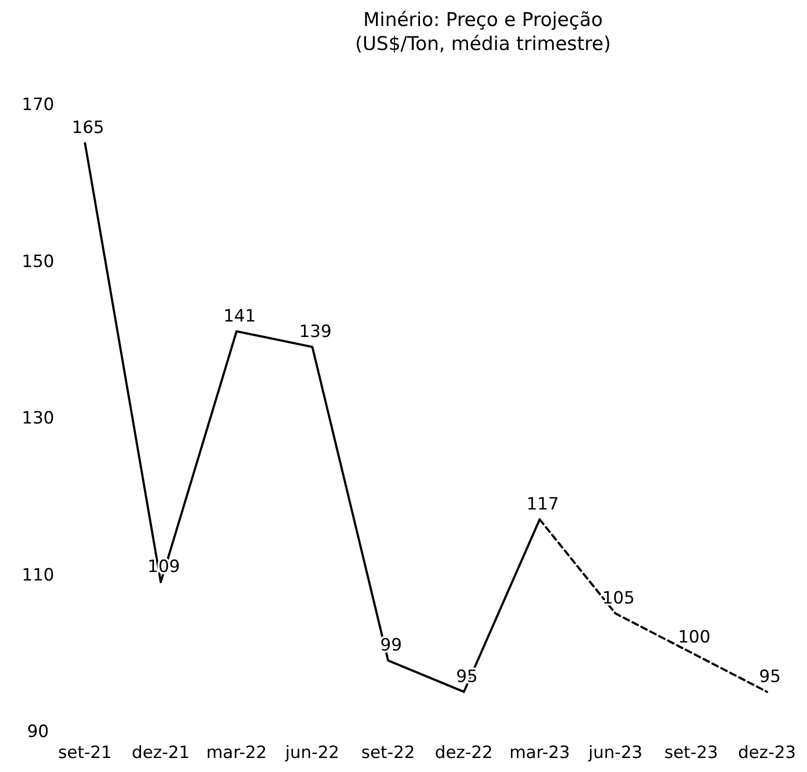 Image resolution: width=807 pixels, height=772 pixels. Describe the element at coordinates (312, 753) in the screenshot. I see `x-tick-label: jun-22` at that location.